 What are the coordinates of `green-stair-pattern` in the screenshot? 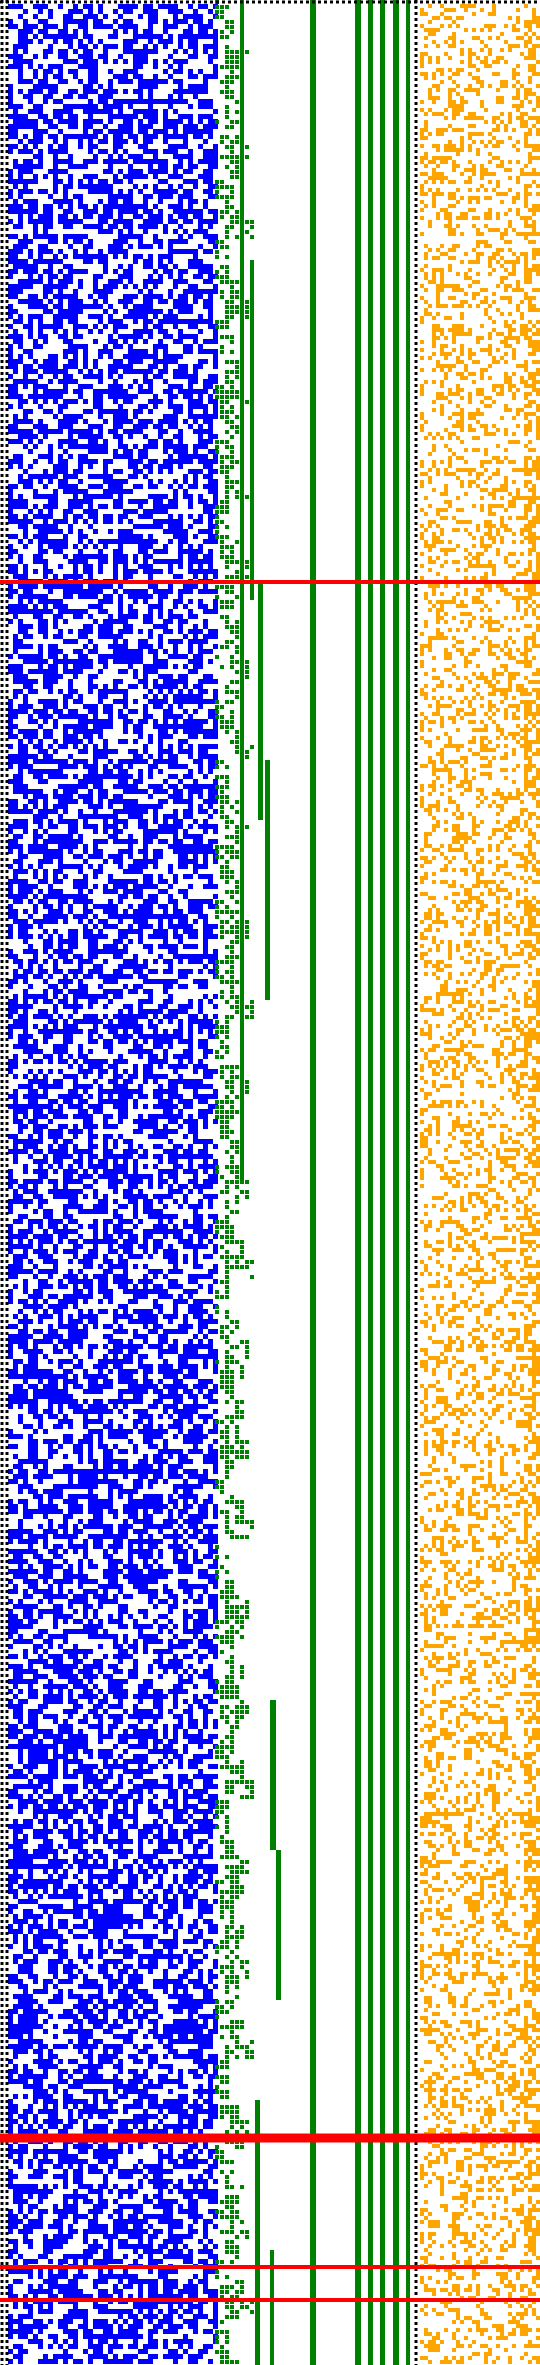 It's located at (234, 1182).